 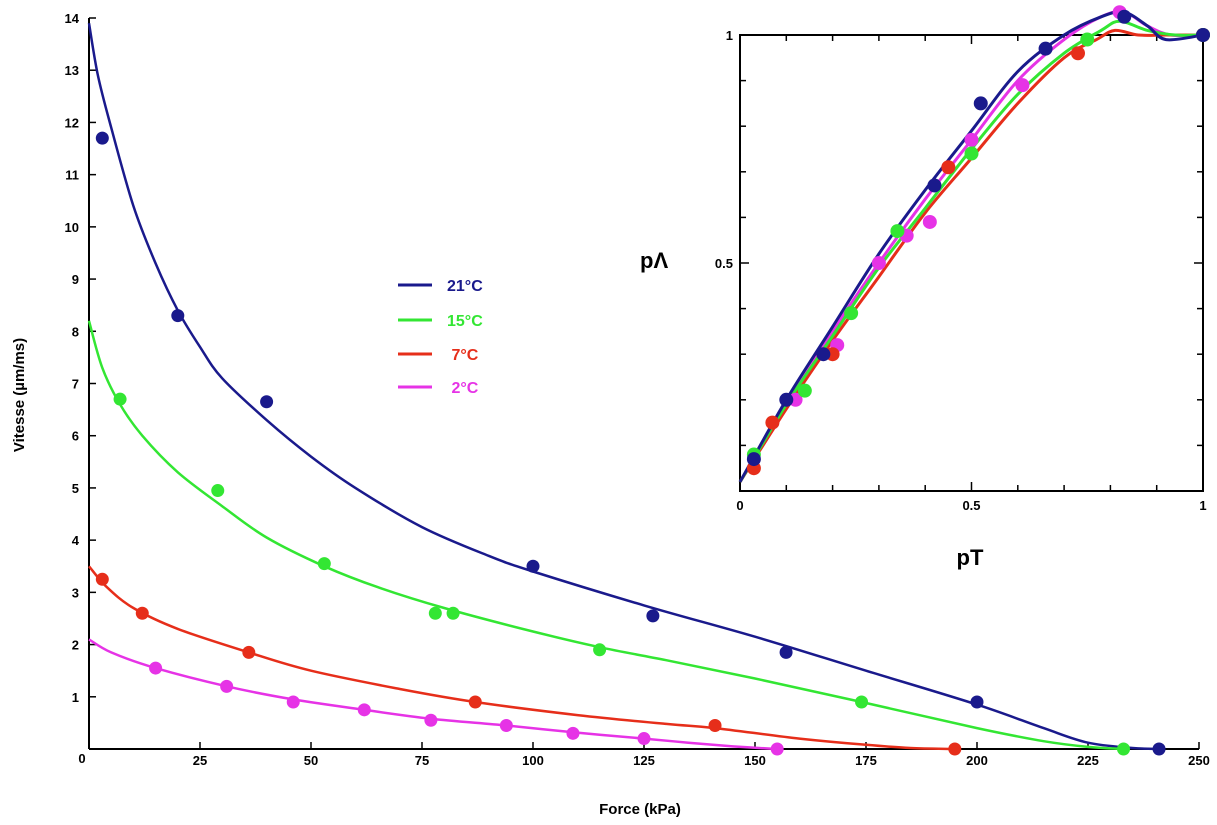 What do you see at coordinates (970, 557) in the screenshot?
I see `inset-x-axis-title: pT` at bounding box center [970, 557].